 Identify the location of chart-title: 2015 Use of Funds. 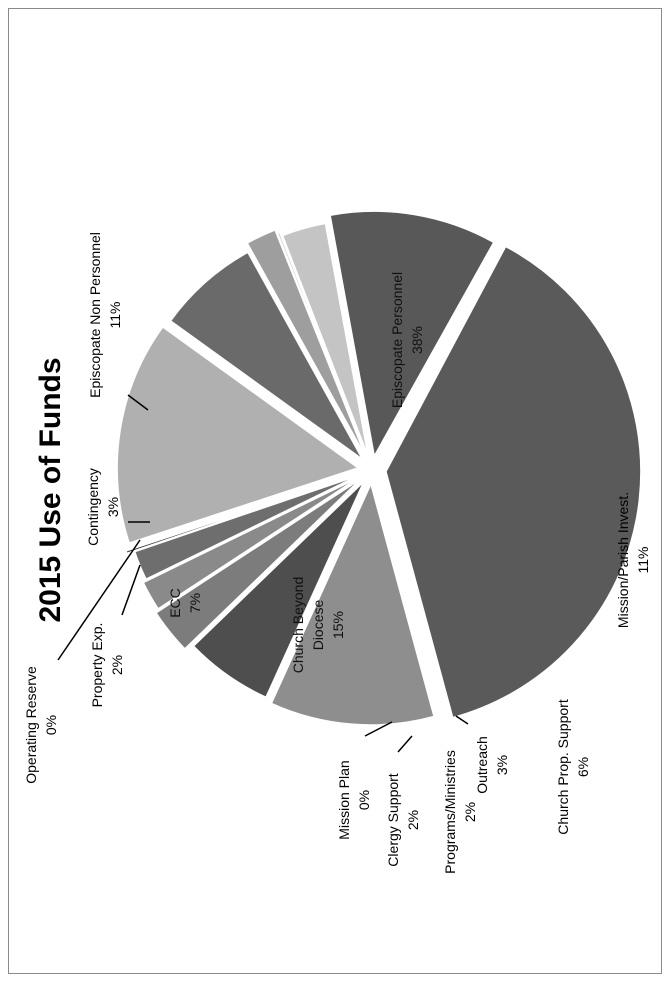
(50, 489).